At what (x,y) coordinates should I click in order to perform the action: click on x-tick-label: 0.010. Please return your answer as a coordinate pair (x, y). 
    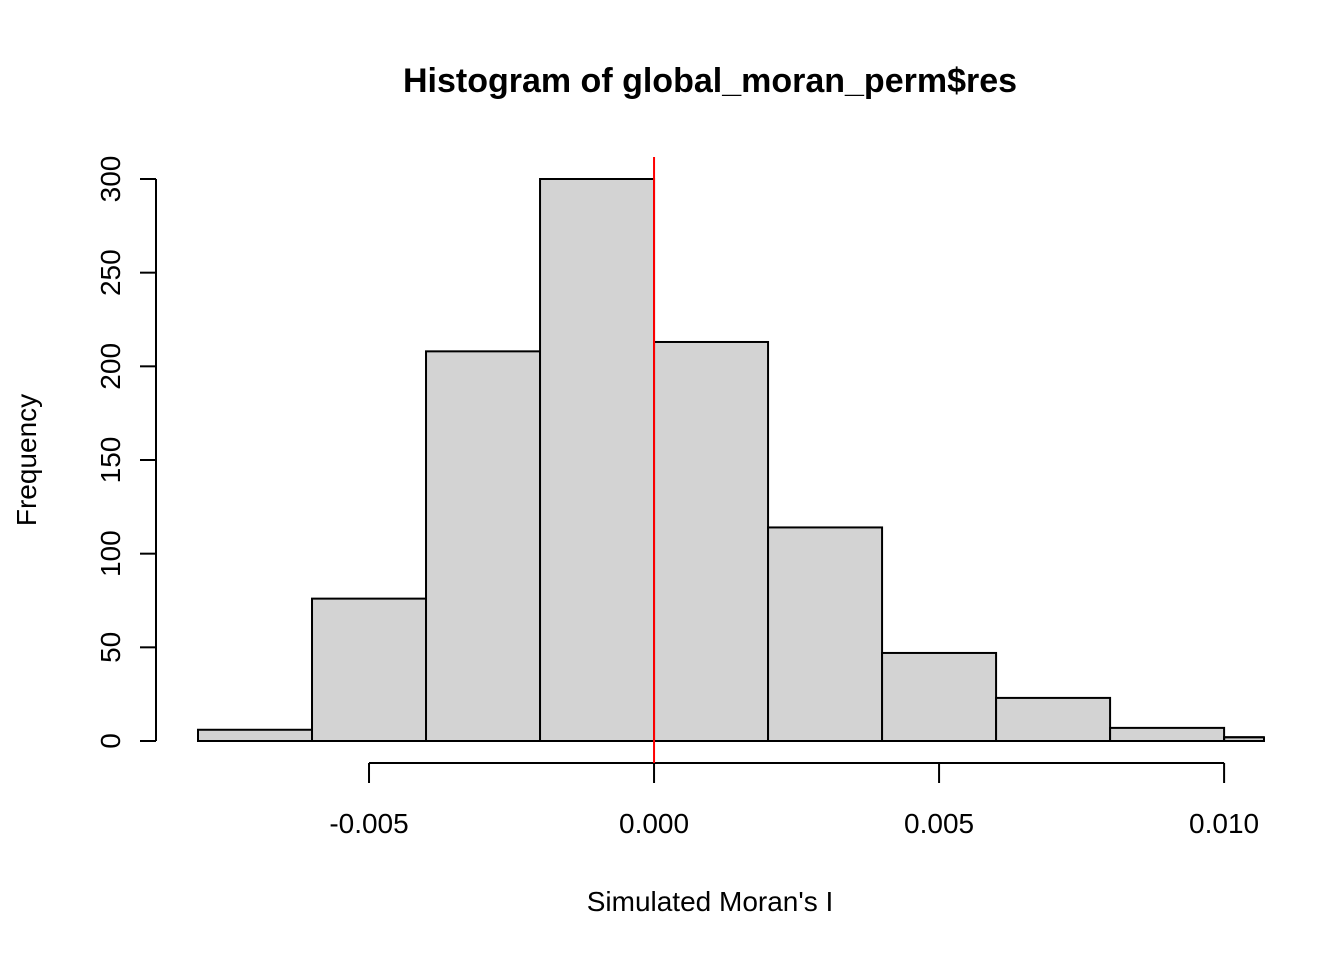
    Looking at the image, I should click on (1224, 823).